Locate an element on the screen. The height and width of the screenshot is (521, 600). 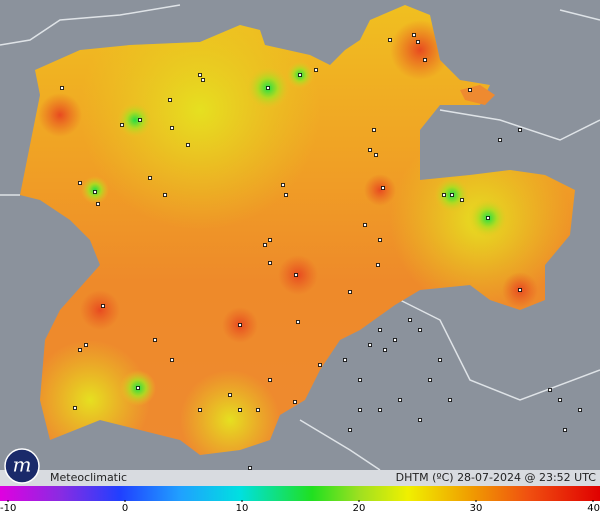
scale-tick-label: -10 is located at coordinates (8, 508).